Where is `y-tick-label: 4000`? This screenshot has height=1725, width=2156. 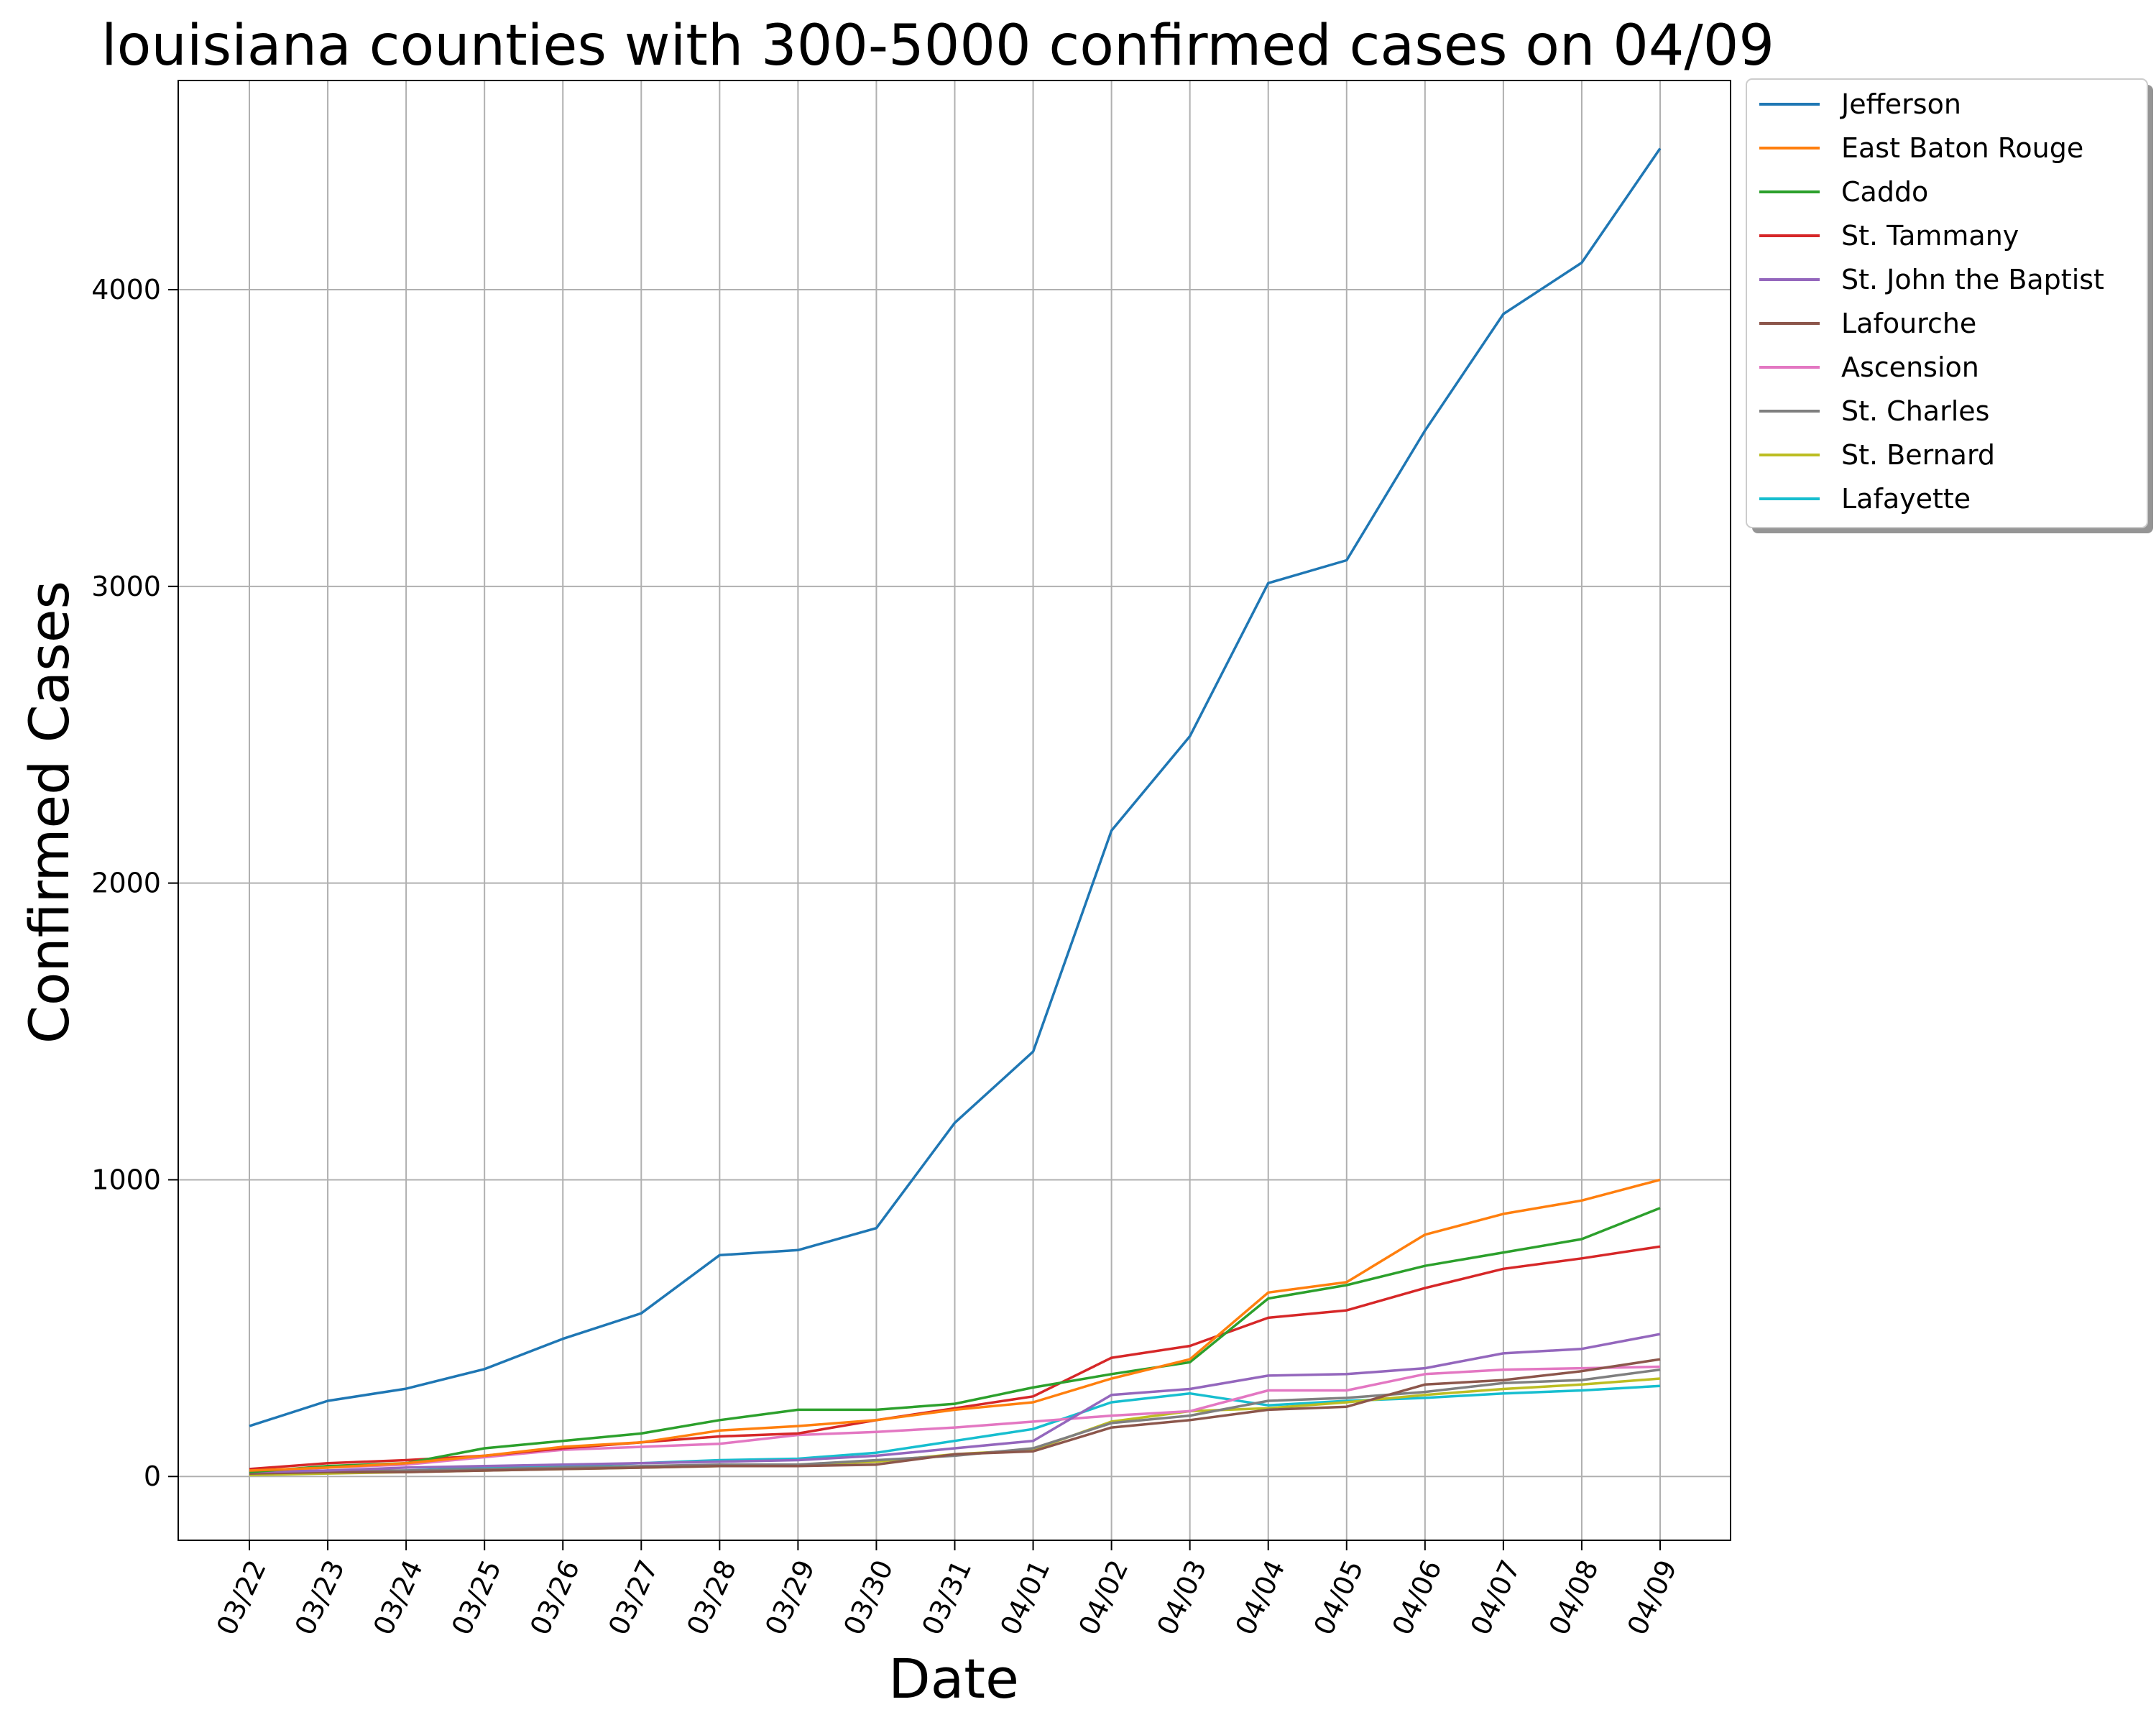
y-tick-label: 4000 is located at coordinates (126, 289).